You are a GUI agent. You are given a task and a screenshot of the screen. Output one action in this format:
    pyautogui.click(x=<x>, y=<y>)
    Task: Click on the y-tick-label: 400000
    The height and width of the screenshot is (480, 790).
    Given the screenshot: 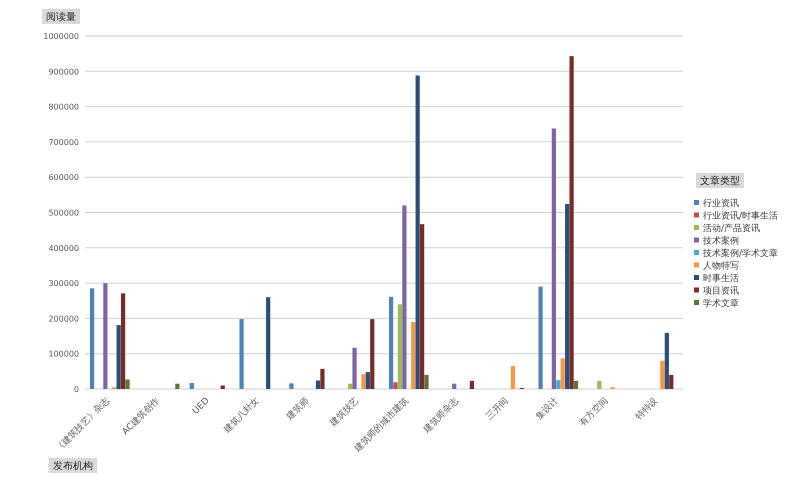 What is the action you would take?
    pyautogui.click(x=63, y=248)
    